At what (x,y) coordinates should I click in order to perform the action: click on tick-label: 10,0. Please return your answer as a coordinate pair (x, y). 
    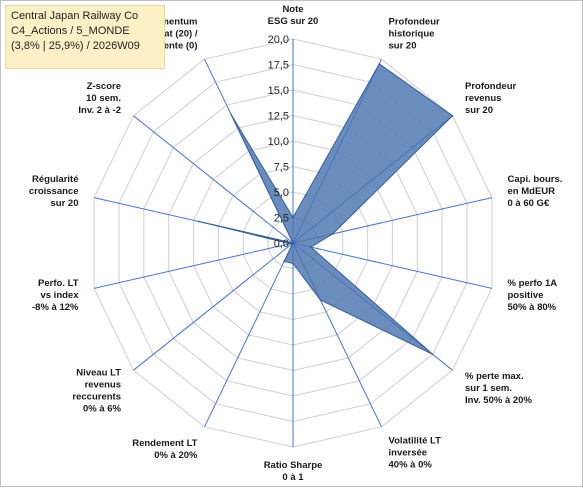
    Looking at the image, I should click on (278, 142).